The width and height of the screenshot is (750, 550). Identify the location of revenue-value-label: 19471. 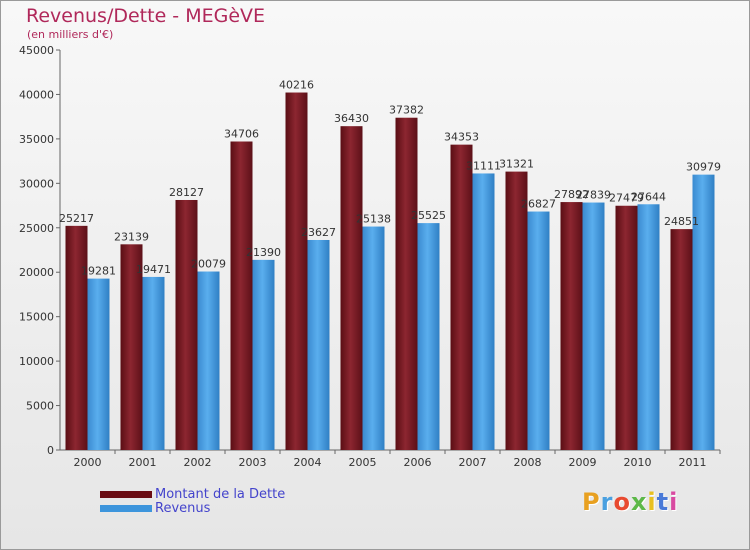
(153, 269).